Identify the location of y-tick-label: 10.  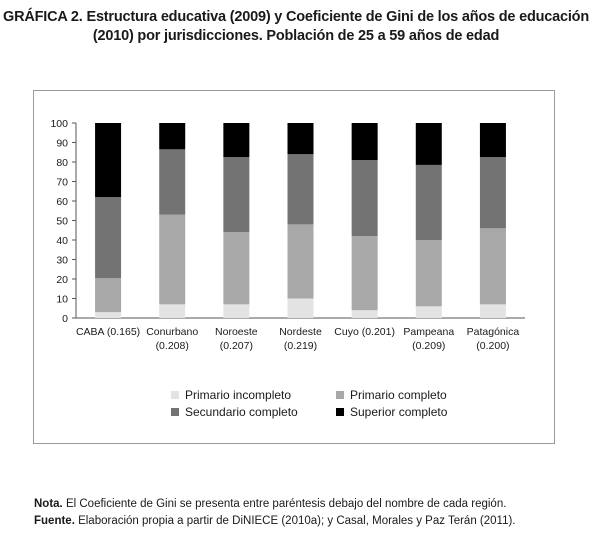
(62, 300).